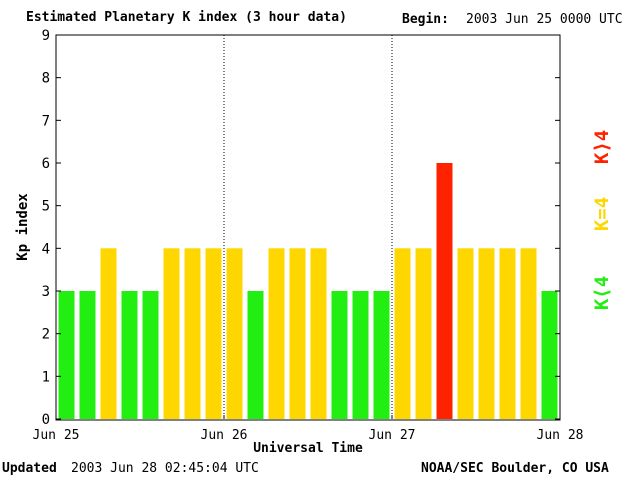  I want to click on updated-value: 2003 Jun 28 02:45:04 UTC, so click(165, 468).